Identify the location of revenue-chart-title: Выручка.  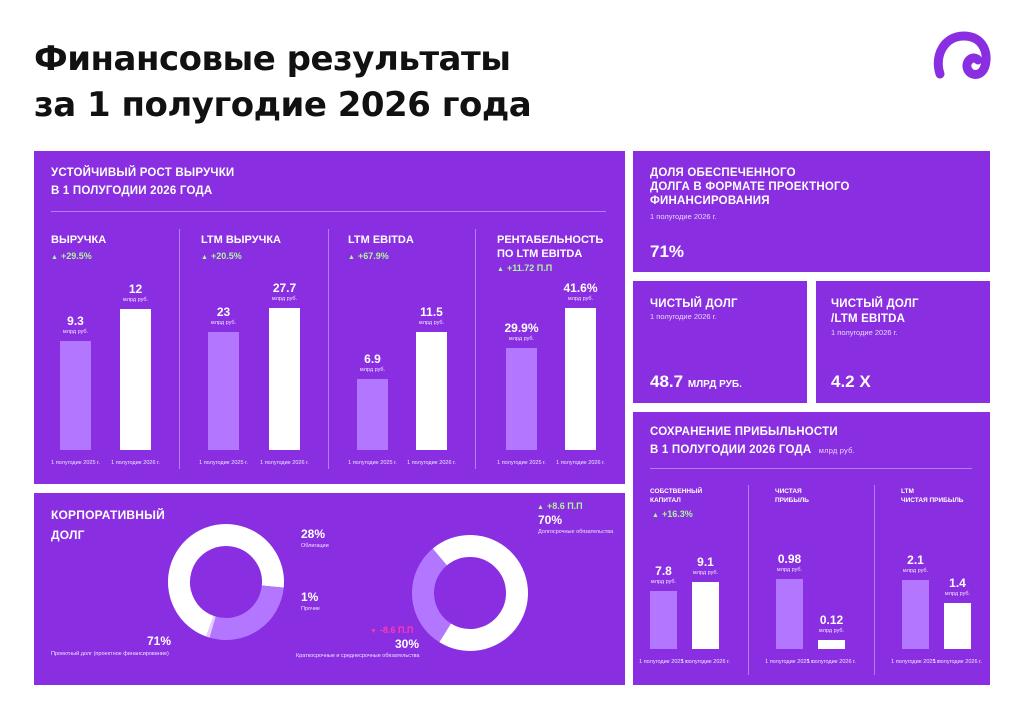
(79, 240).